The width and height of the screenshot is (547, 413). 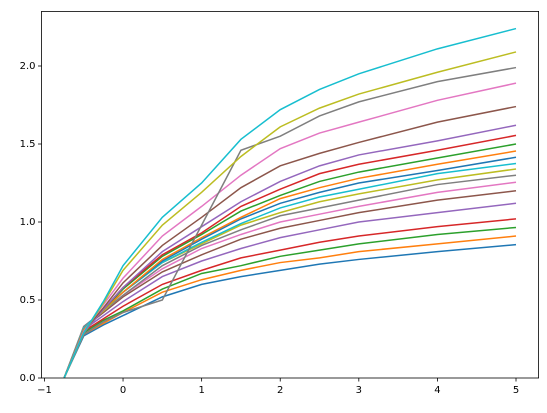 I want to click on y-tick-label: 1.5, so click(x=28, y=144).